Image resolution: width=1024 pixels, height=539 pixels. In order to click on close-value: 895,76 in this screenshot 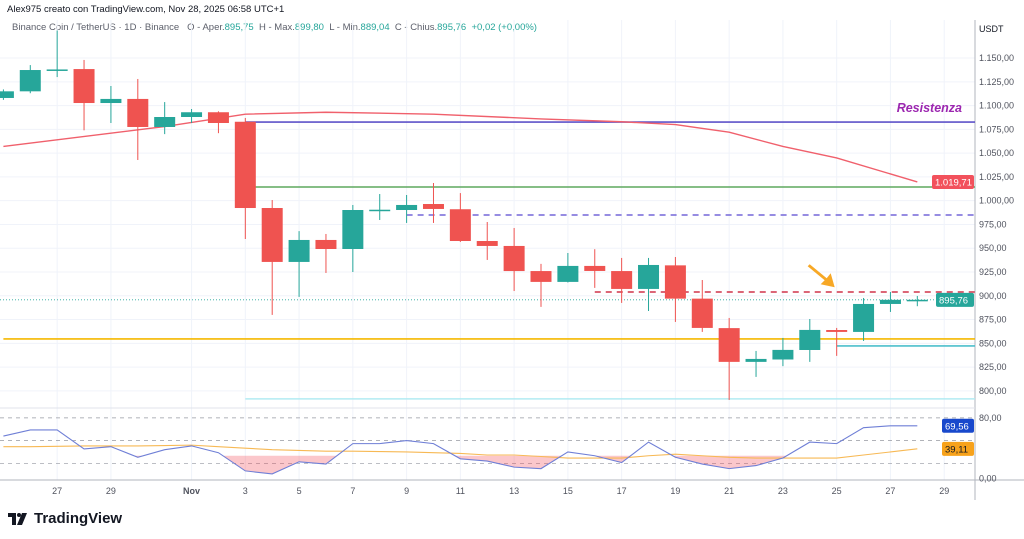, I will do `click(452, 27)`.